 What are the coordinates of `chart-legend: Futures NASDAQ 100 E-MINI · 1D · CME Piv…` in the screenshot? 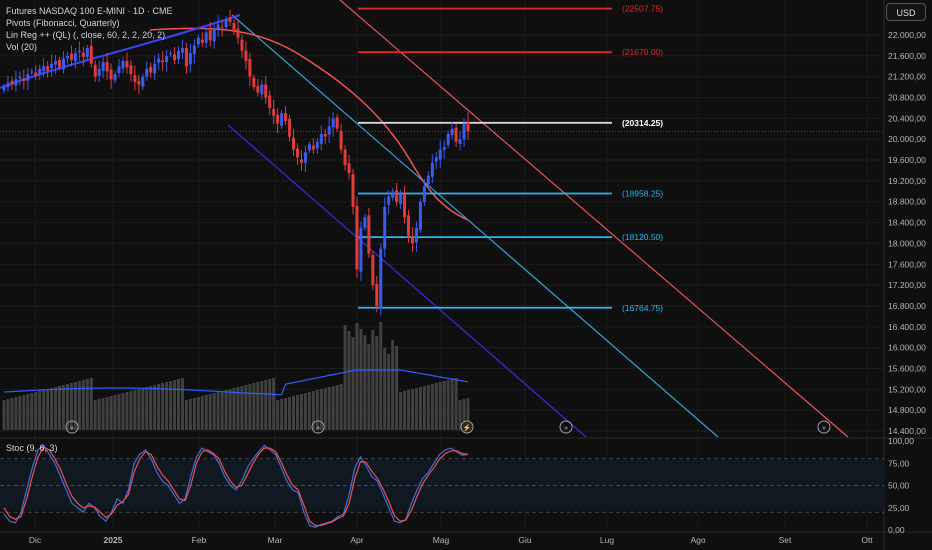 It's located at (89, 29).